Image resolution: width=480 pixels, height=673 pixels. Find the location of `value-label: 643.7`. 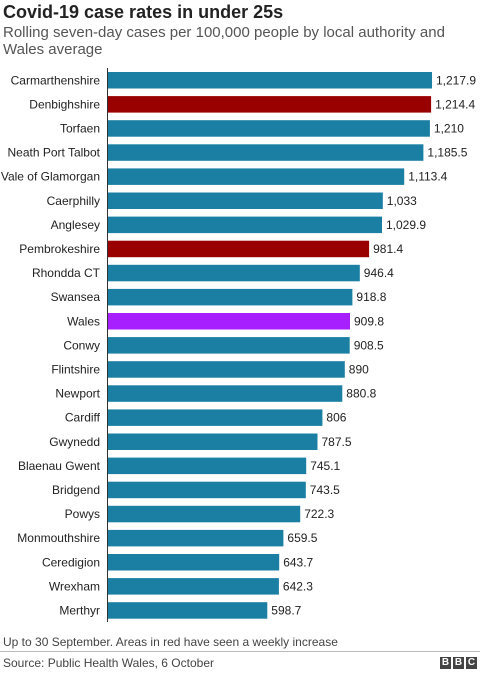

value-label: 643.7 is located at coordinates (298, 562).